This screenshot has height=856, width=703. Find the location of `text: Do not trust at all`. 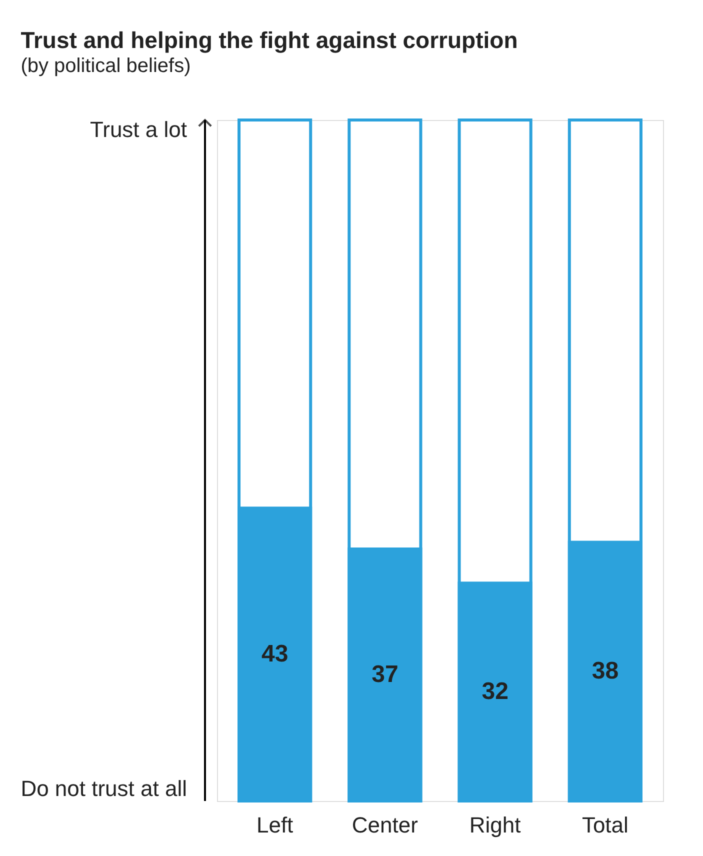

text: Do not trust at all is located at coordinates (103, 788).